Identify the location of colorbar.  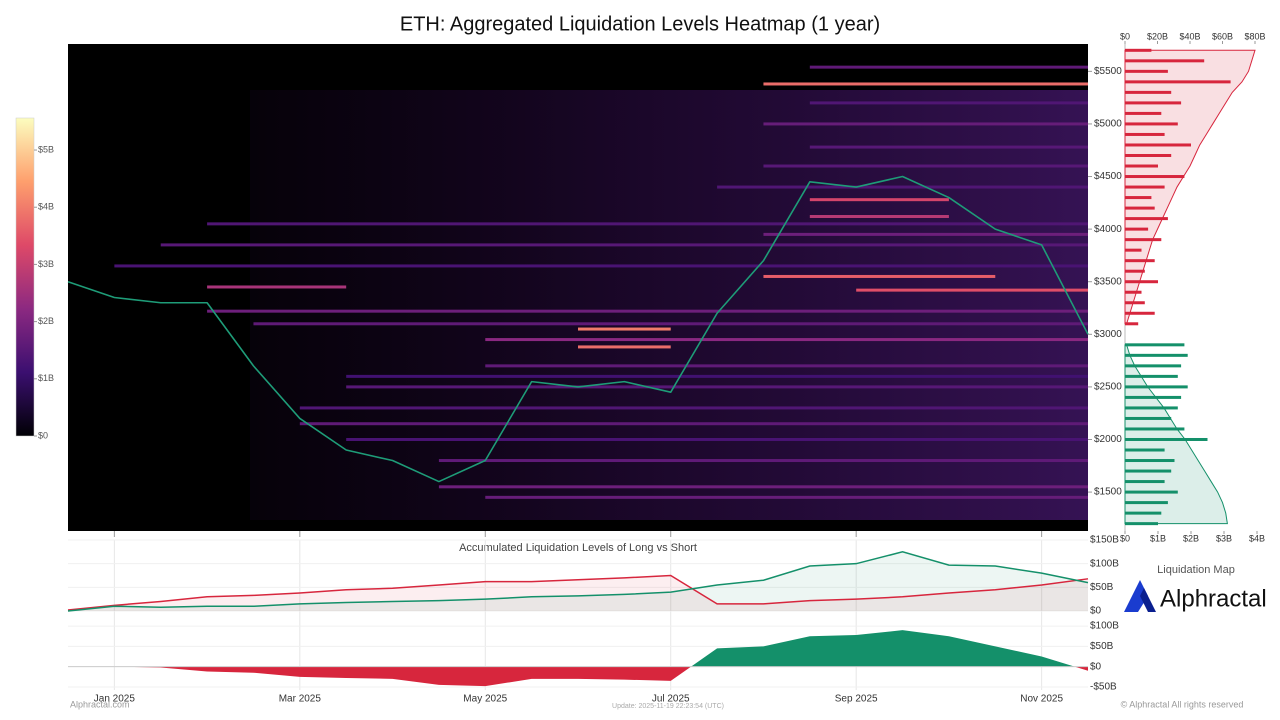
(25, 277).